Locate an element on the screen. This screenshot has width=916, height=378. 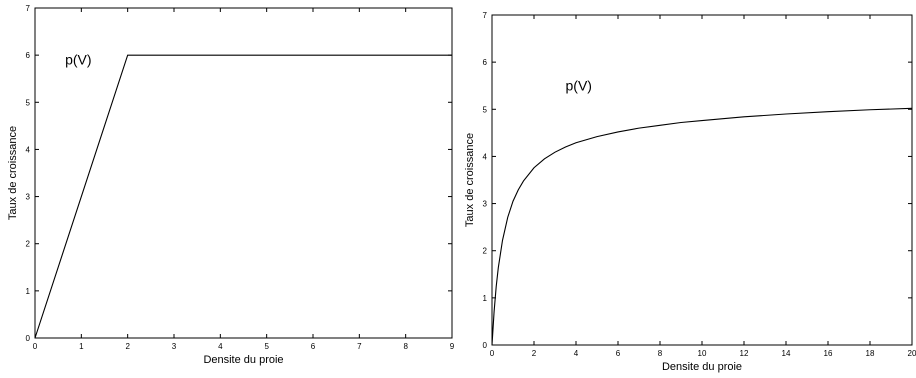
x-tick-label: 5 is located at coordinates (266, 346).